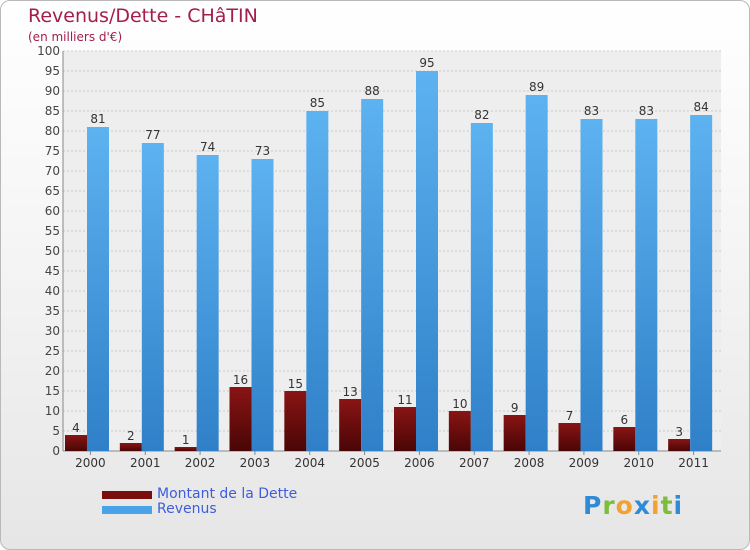  Describe the element at coordinates (186, 440) in the screenshot. I see `data-label-dette-2002: 1` at that location.